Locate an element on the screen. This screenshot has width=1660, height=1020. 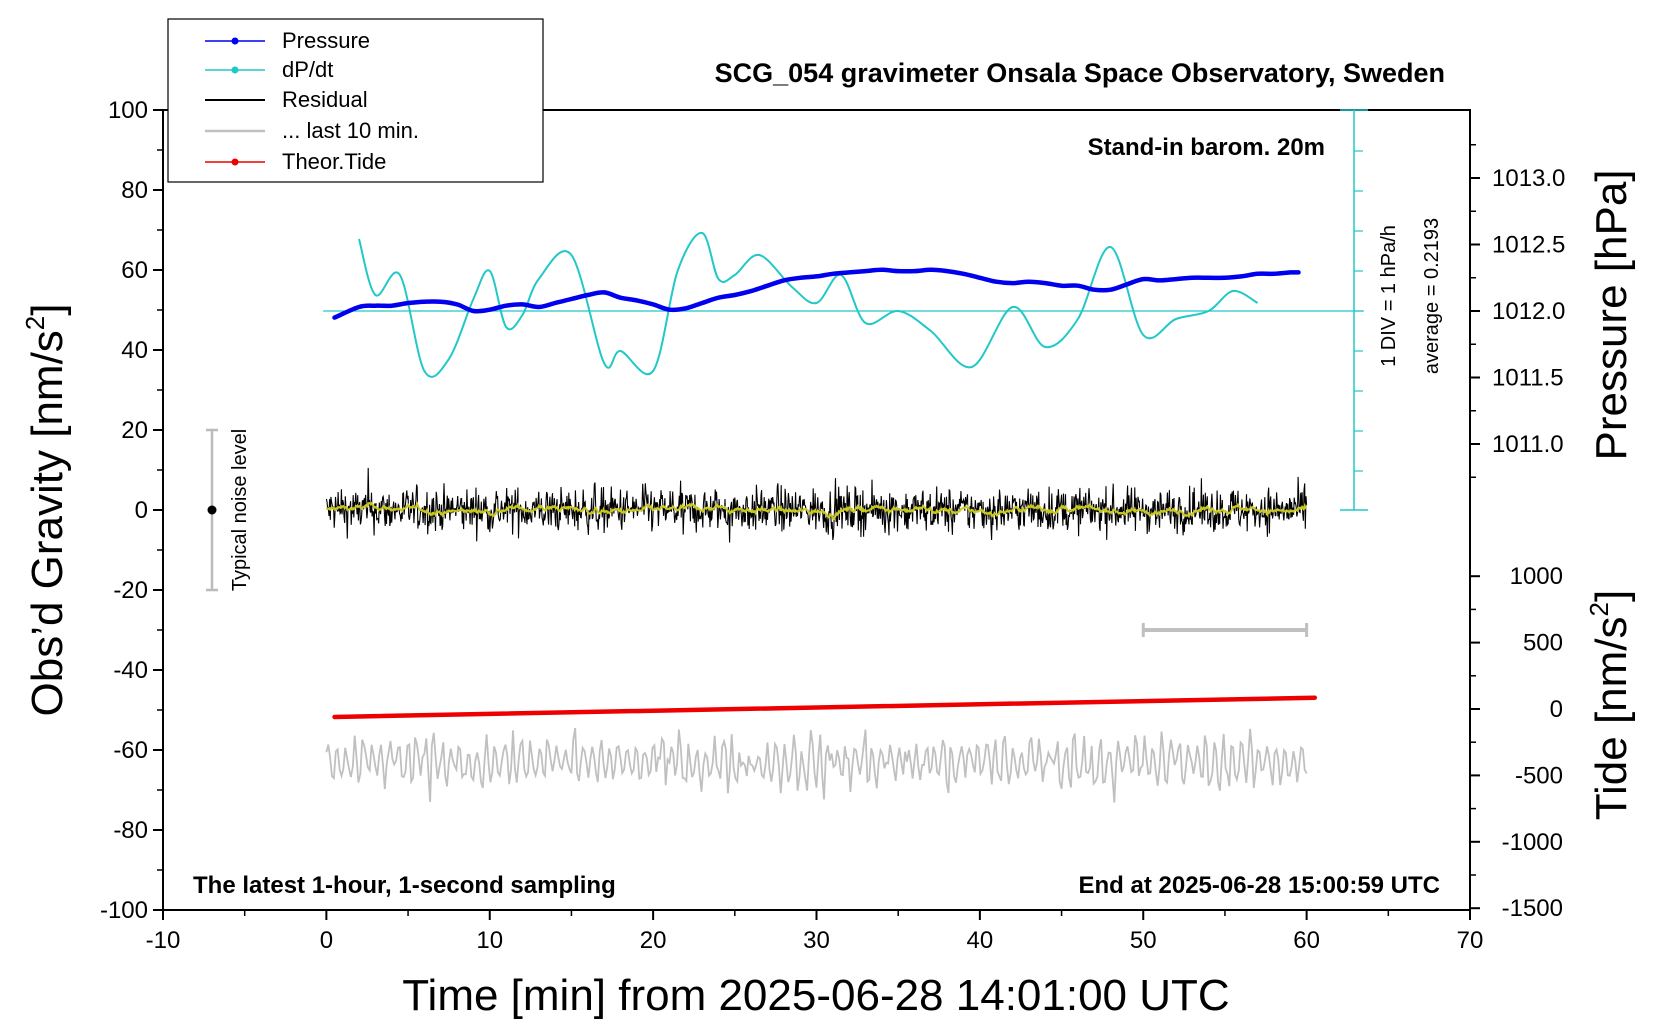
legend-item-dpdt: dP/dt is located at coordinates (269, 69).